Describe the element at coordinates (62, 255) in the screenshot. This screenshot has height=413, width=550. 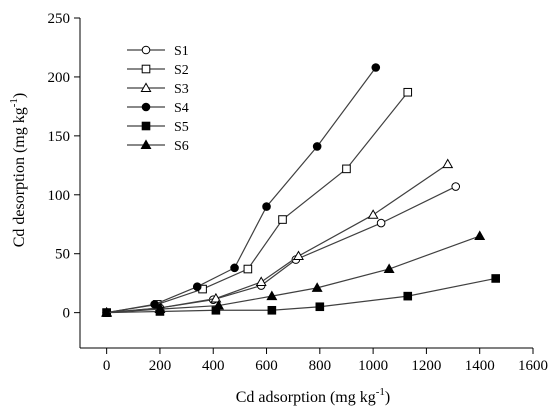
I see `y-tick-label: 50` at that location.